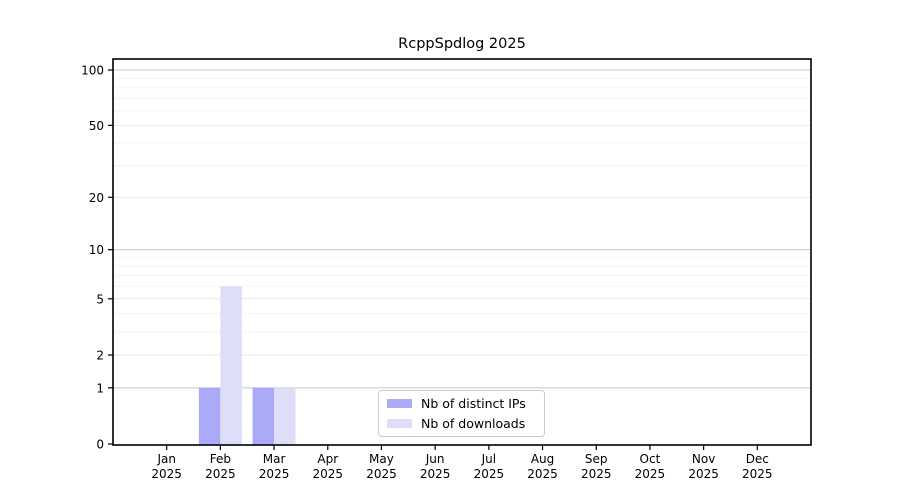 This screenshot has height=500, width=900. I want to click on x-tick-year-jul: 2025, so click(489, 474).